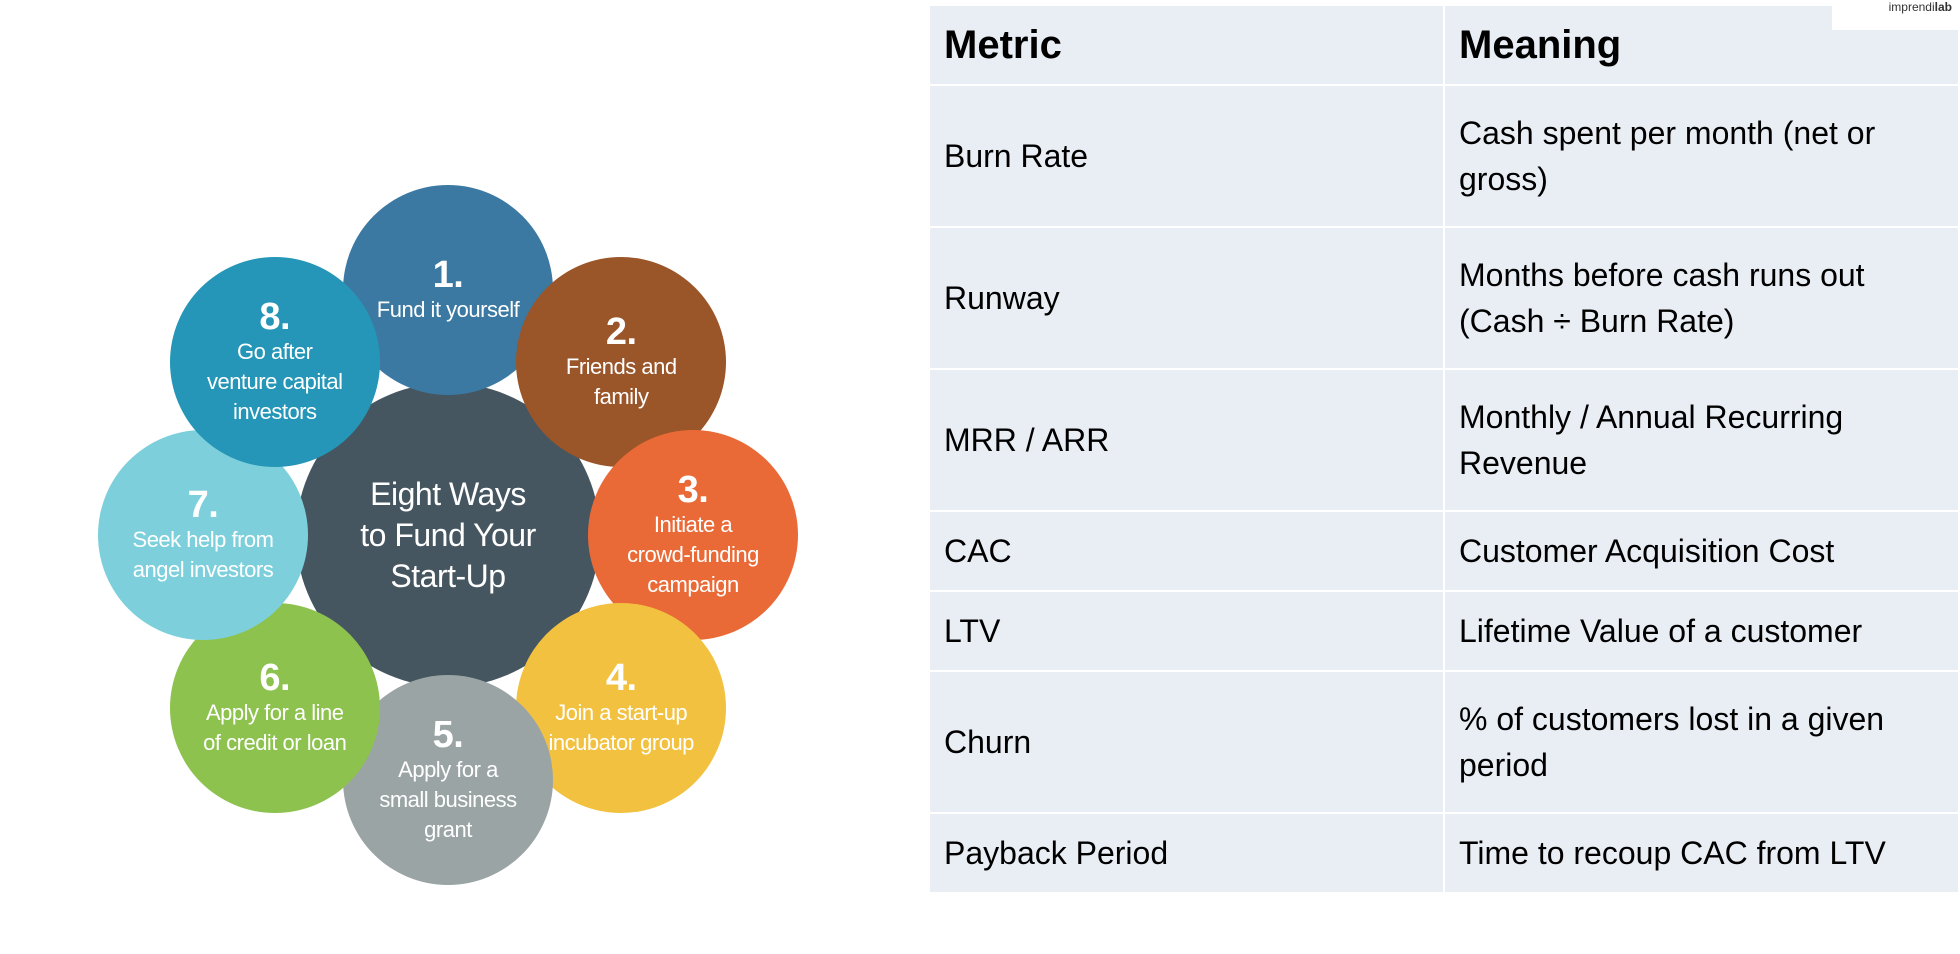 The width and height of the screenshot is (1960, 954). Describe the element at coordinates (203, 505) in the screenshot. I see `way-number: 7.` at that location.